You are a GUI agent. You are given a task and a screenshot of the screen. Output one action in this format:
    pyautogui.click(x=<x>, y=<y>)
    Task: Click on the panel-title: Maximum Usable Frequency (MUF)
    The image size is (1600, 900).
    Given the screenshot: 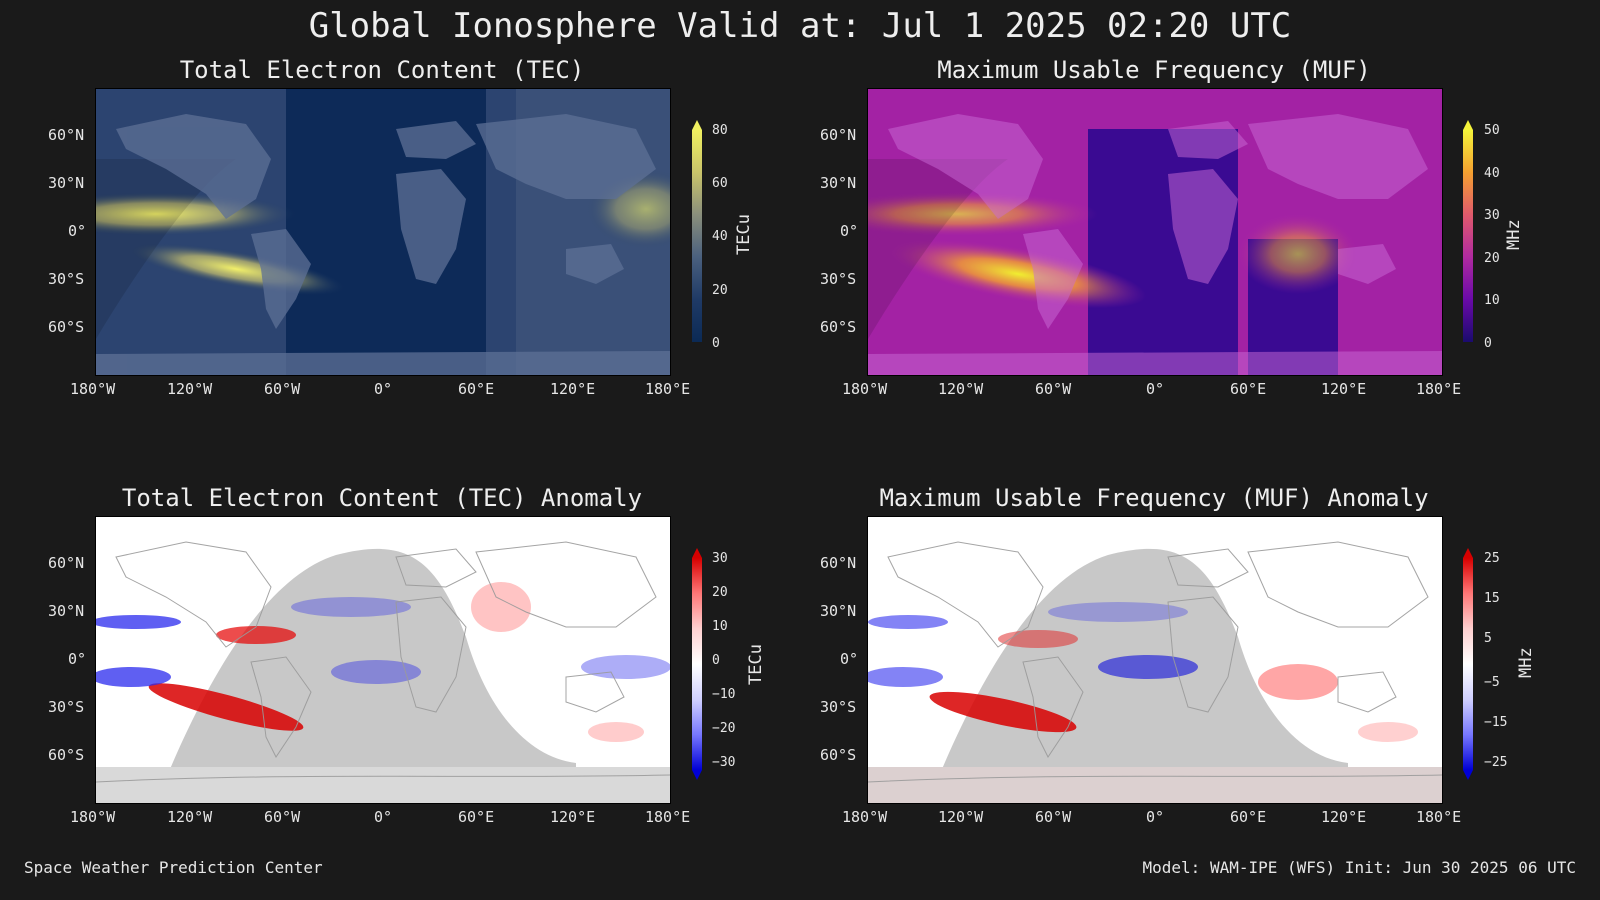 What is the action you would take?
    pyautogui.click(x=1154, y=70)
    